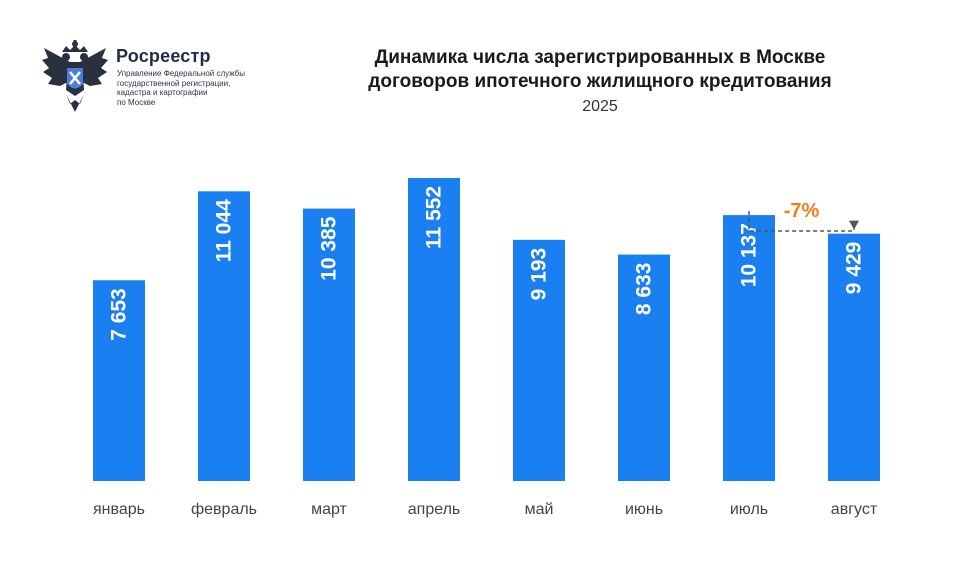 The image size is (973, 567). What do you see at coordinates (749, 255) in the screenshot?
I see `bar-value-label: 10 137` at bounding box center [749, 255].